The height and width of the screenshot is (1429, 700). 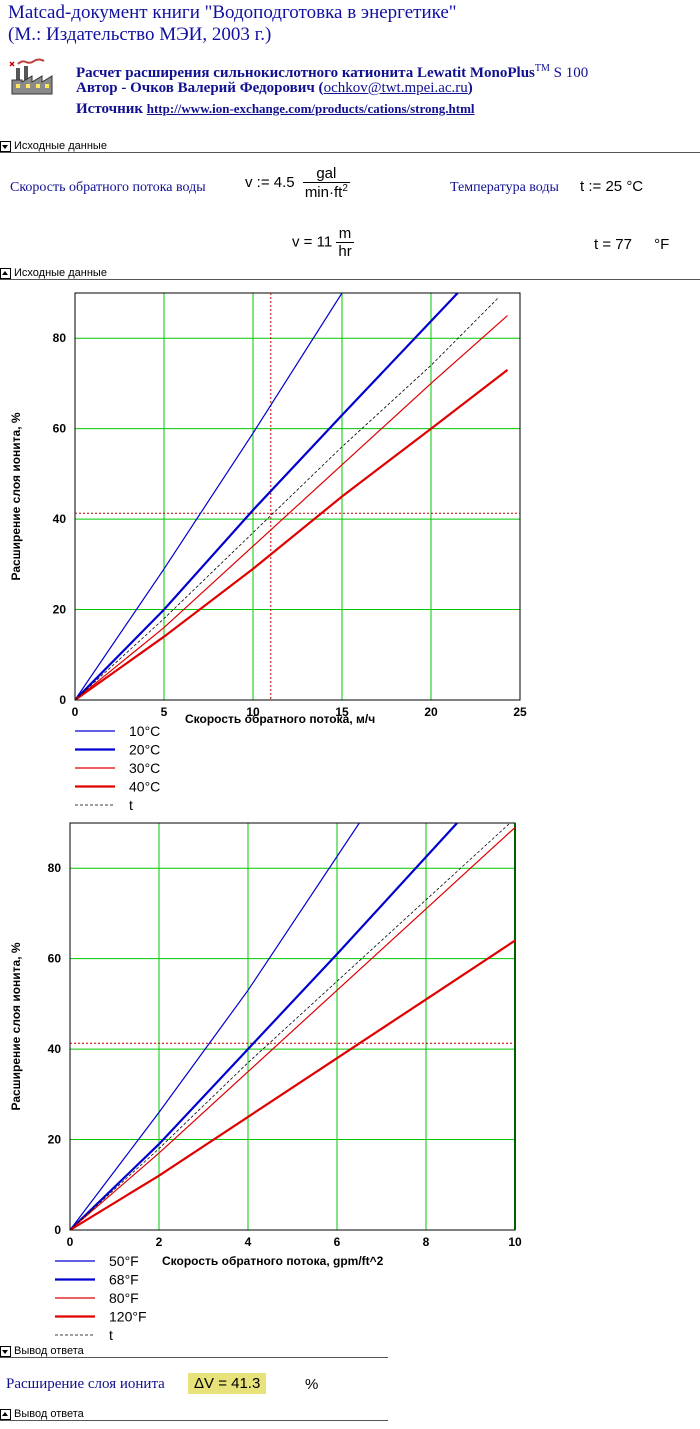 What do you see at coordinates (342, 712) in the screenshot?
I see `x-tick-label: 15` at bounding box center [342, 712].